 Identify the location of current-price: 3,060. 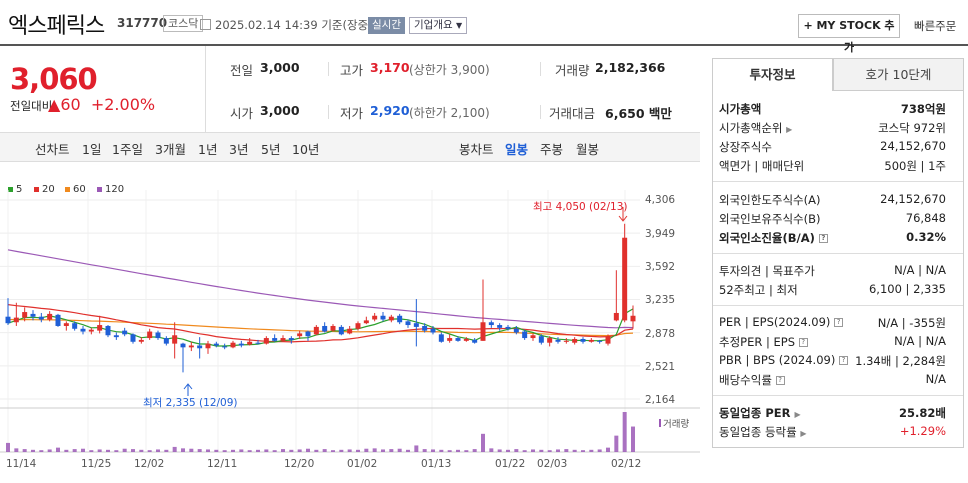
(54, 79).